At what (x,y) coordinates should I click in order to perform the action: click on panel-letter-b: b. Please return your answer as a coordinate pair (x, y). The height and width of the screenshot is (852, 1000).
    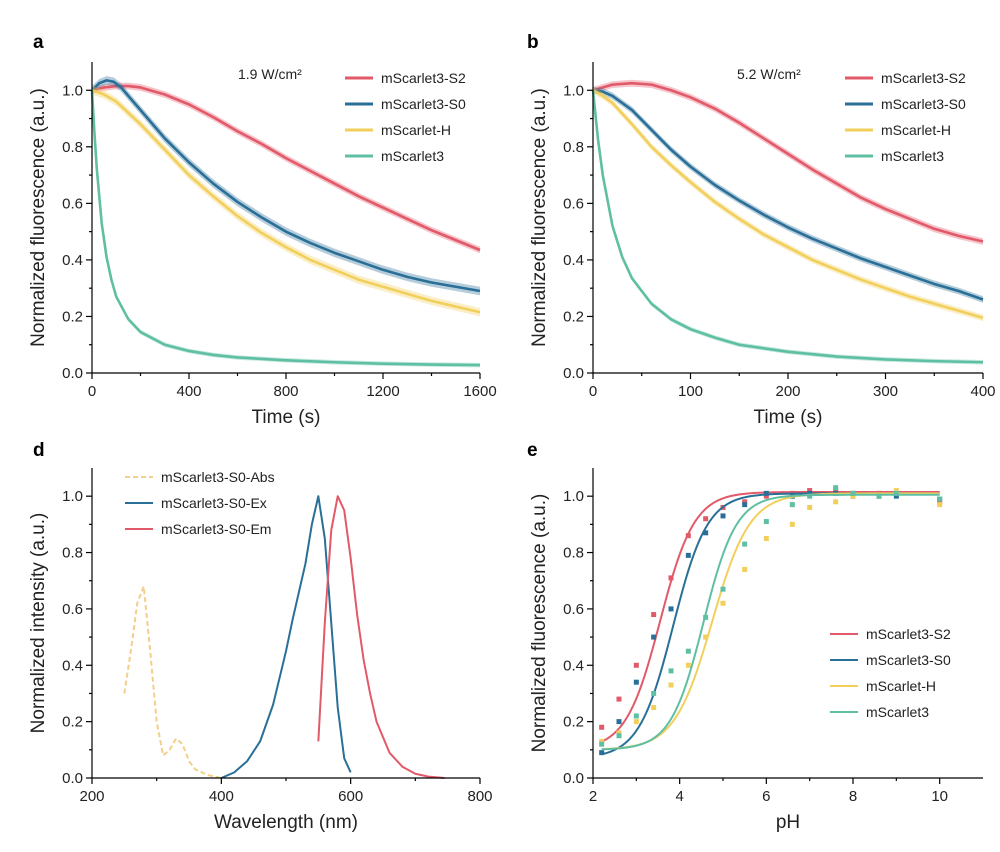
    Looking at the image, I should click on (533, 42).